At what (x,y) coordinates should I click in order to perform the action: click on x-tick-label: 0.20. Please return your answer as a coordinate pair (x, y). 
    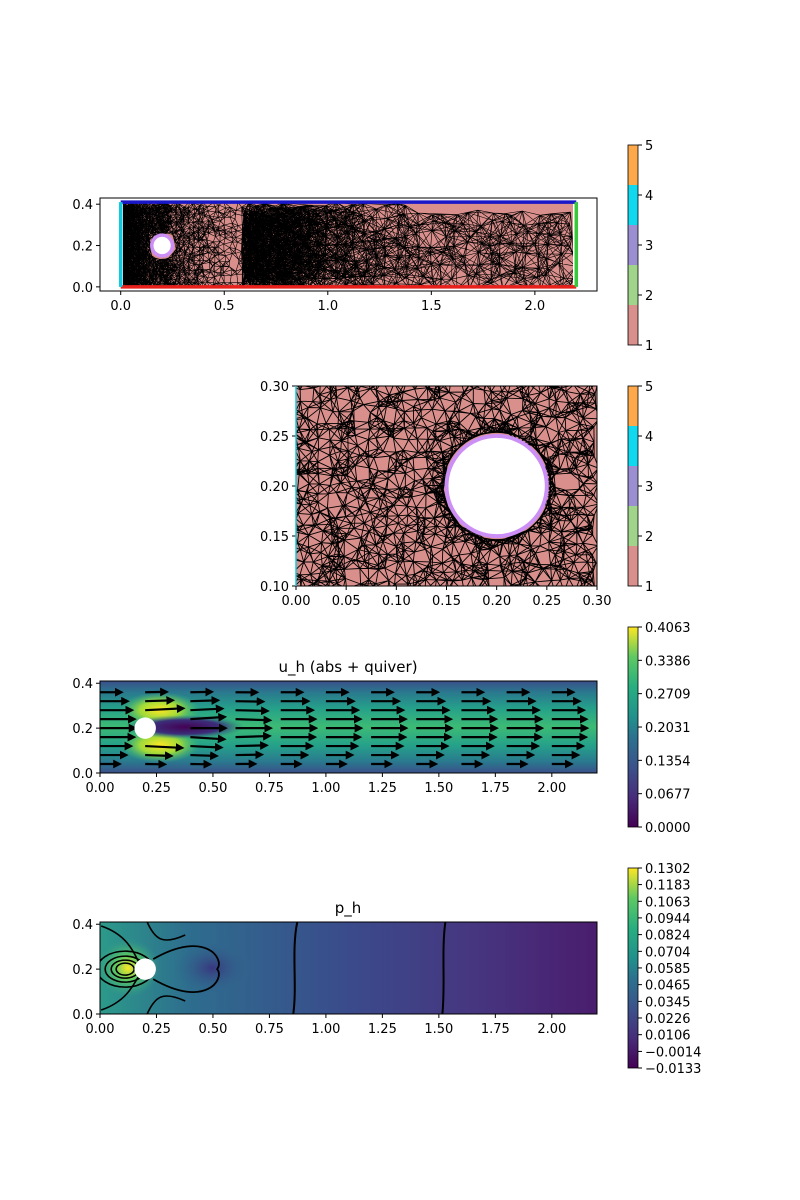
    Looking at the image, I should click on (496, 601).